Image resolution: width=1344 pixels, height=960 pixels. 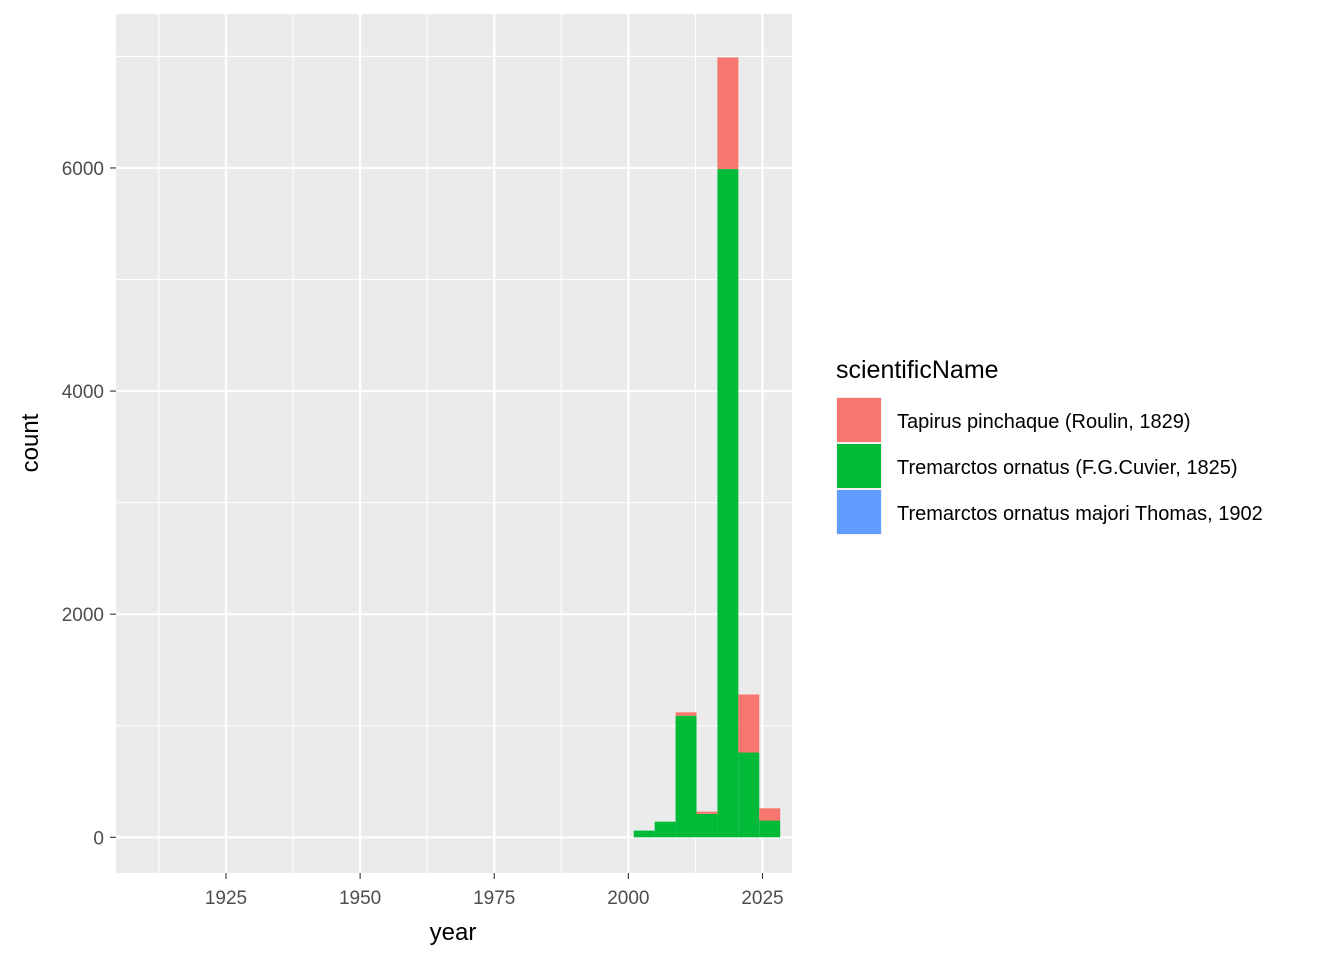 What do you see at coordinates (1067, 468) in the screenshot?
I see `legend-label: Tremarctos ornatus (F.G.Cuvier, 1825)` at bounding box center [1067, 468].